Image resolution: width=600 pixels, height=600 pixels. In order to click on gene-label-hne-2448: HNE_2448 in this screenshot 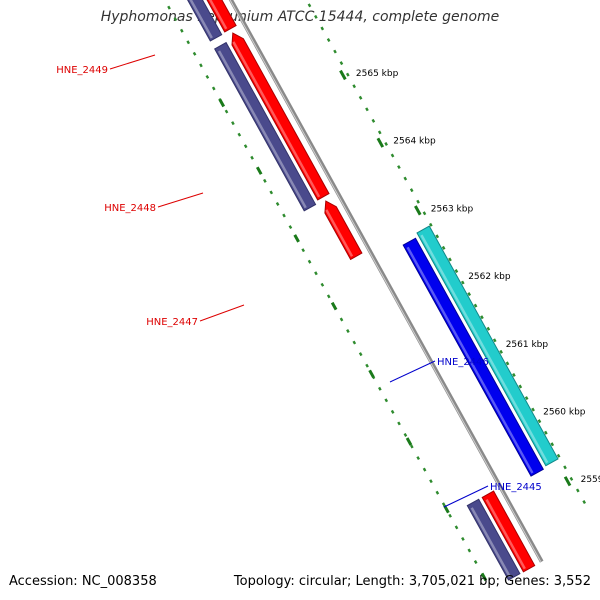, I will do `click(130, 208)`.